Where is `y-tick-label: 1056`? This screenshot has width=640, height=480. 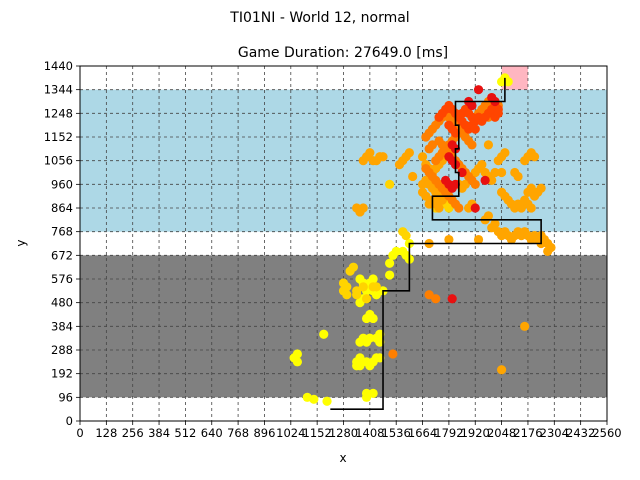
y-tick-label: 1056 is located at coordinates (58, 161).